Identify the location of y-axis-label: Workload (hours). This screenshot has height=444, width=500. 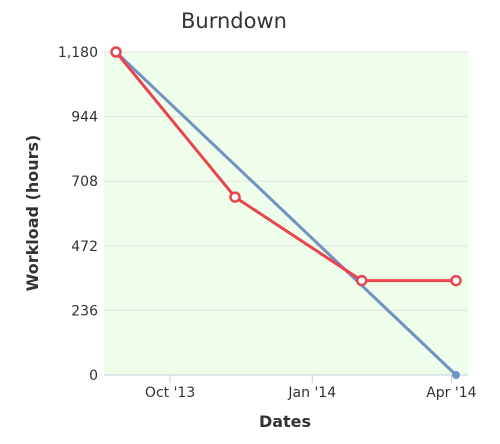
(32, 213).